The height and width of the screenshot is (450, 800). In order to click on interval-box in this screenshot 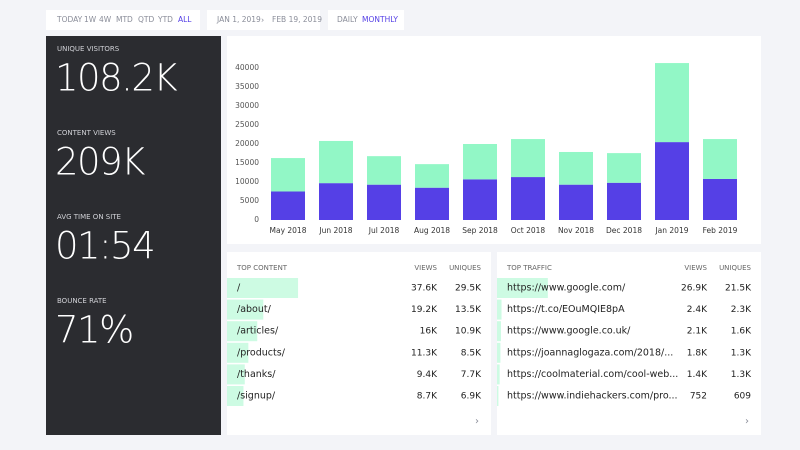, I will do `click(366, 20)`.